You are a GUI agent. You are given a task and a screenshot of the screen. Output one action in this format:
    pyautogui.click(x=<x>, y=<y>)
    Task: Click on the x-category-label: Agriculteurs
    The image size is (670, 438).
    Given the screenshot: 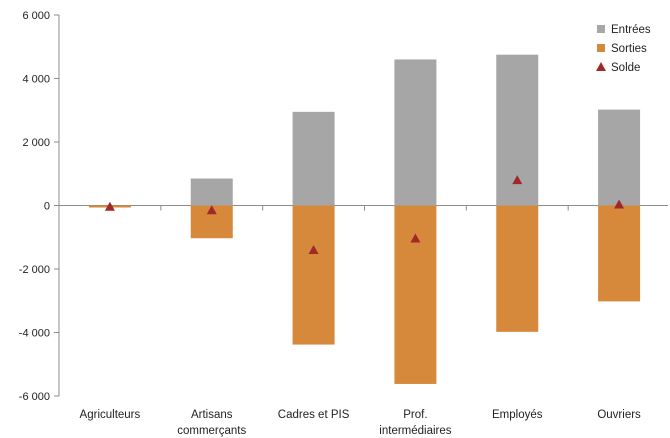 What is the action you would take?
    pyautogui.click(x=110, y=415)
    